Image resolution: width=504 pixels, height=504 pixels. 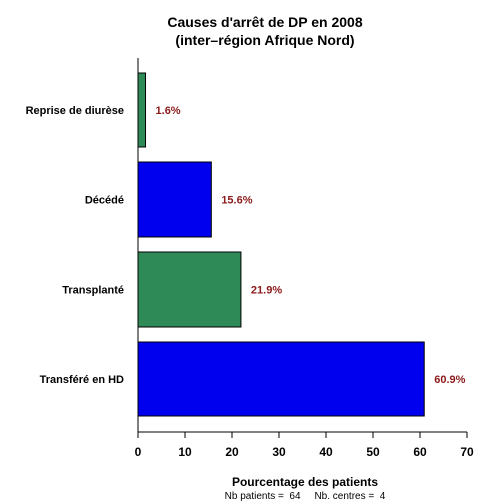 I want to click on x-tick-label-10: 10, so click(x=185, y=452).